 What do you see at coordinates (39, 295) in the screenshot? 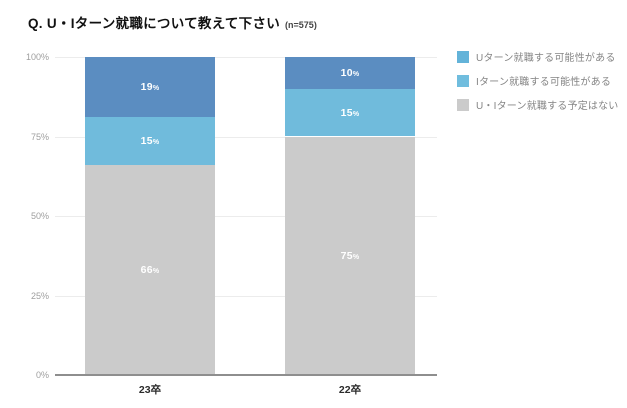
I see `y-axis-tick-label: 25%` at bounding box center [39, 295].